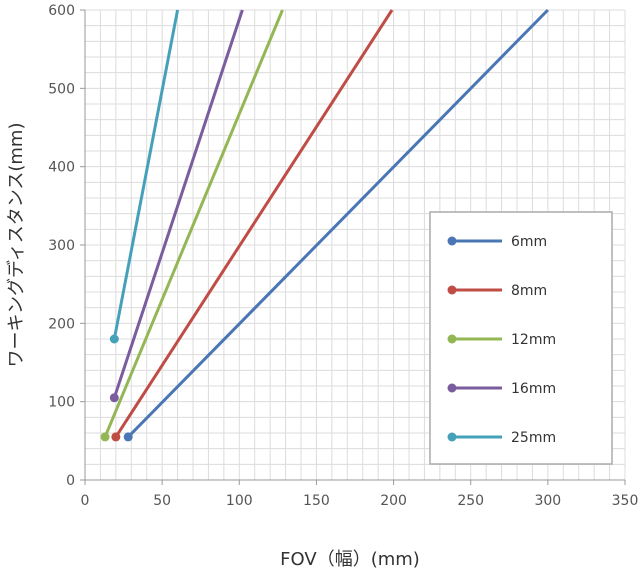 Image resolution: width=640 pixels, height=580 pixels. I want to click on series-point-8mm, so click(116, 437).